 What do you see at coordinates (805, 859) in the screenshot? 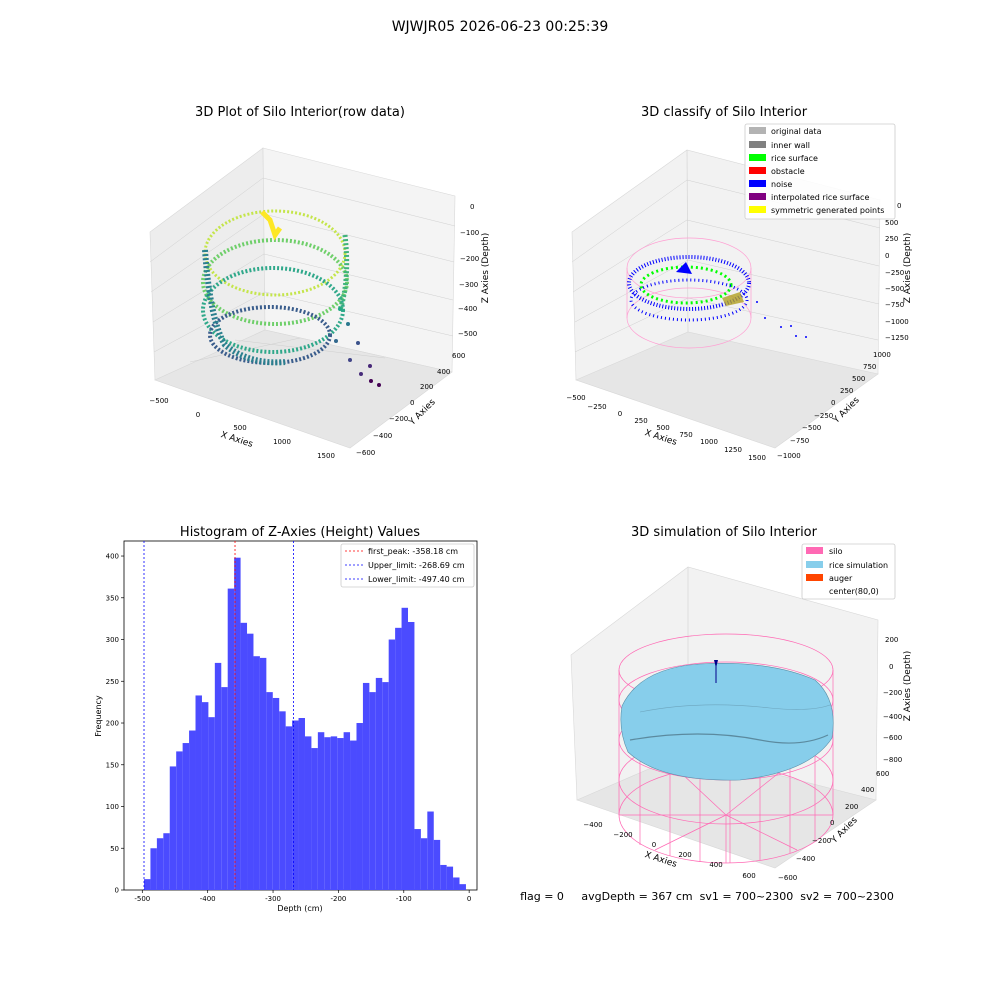
I see `sim-ytick: −400` at bounding box center [805, 859].